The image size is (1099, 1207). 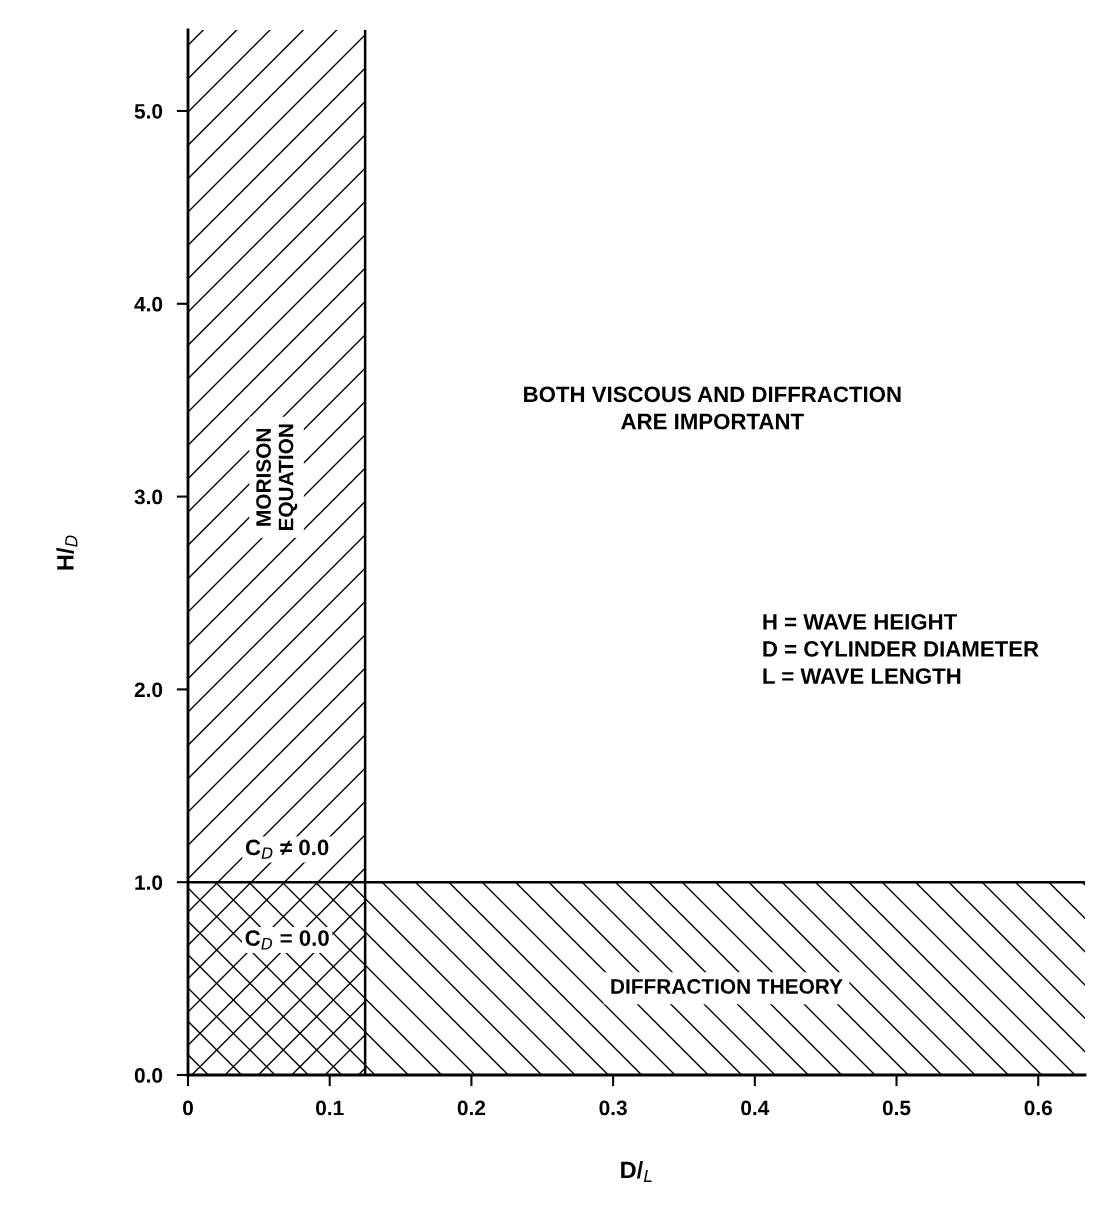 What do you see at coordinates (727, 986) in the screenshot?
I see `band-label: DIFFRACTION THEORY` at bounding box center [727, 986].